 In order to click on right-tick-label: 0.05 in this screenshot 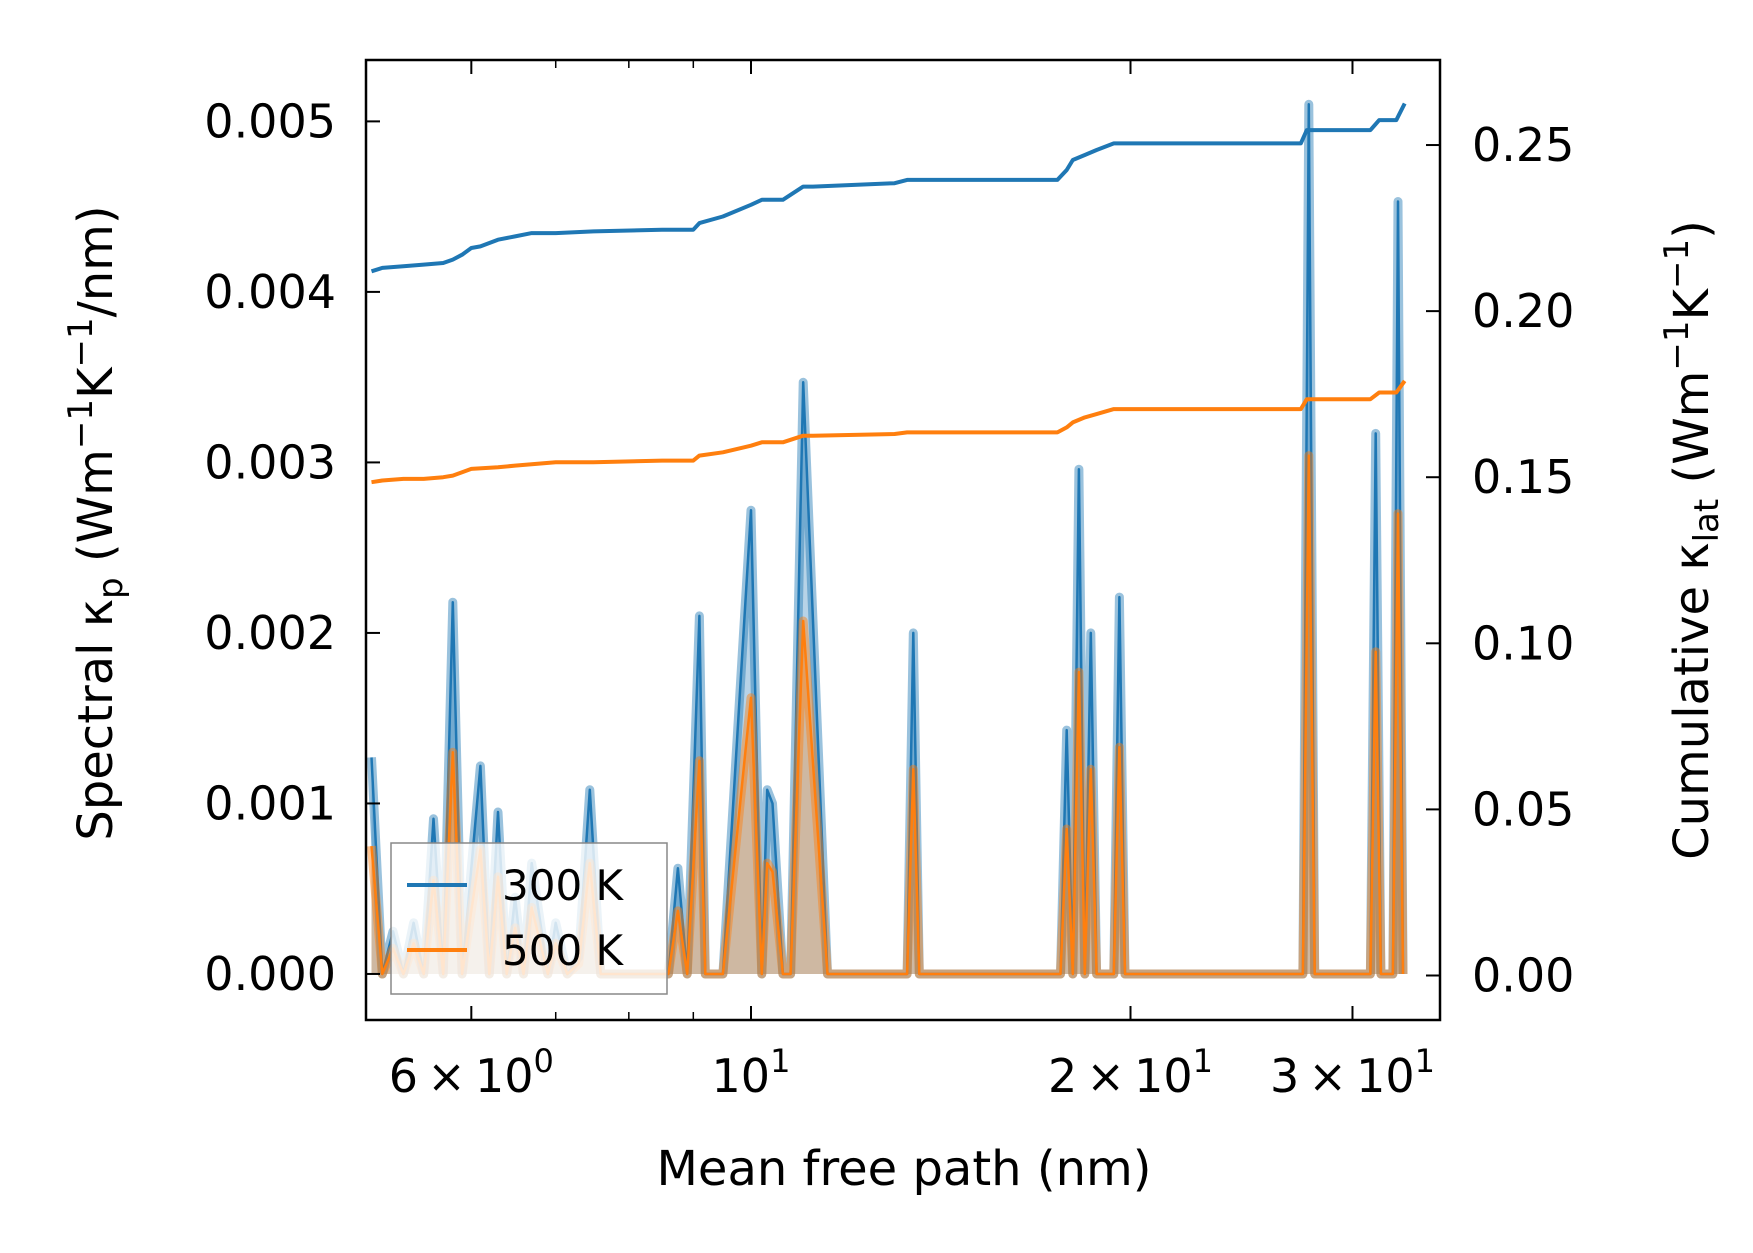, I will do `click(1523, 809)`.